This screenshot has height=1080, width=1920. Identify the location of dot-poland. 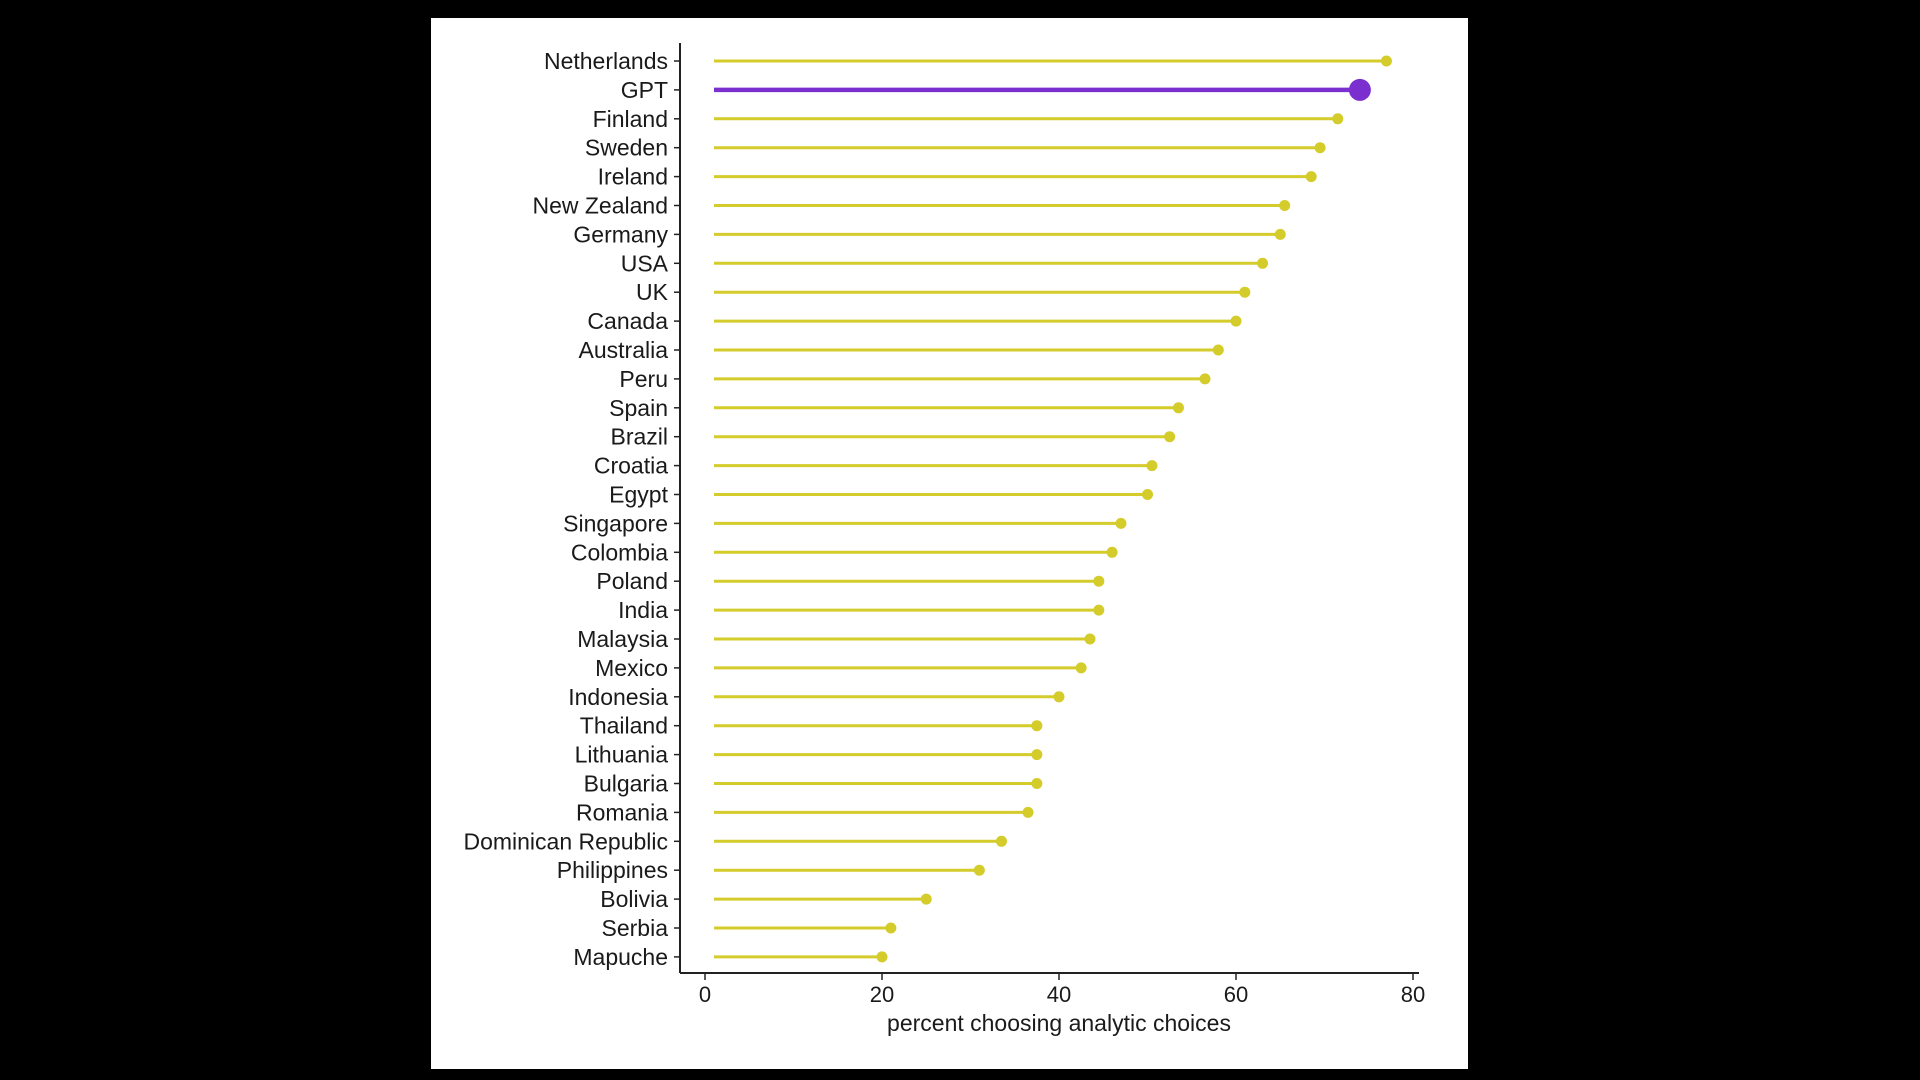
(1099, 581).